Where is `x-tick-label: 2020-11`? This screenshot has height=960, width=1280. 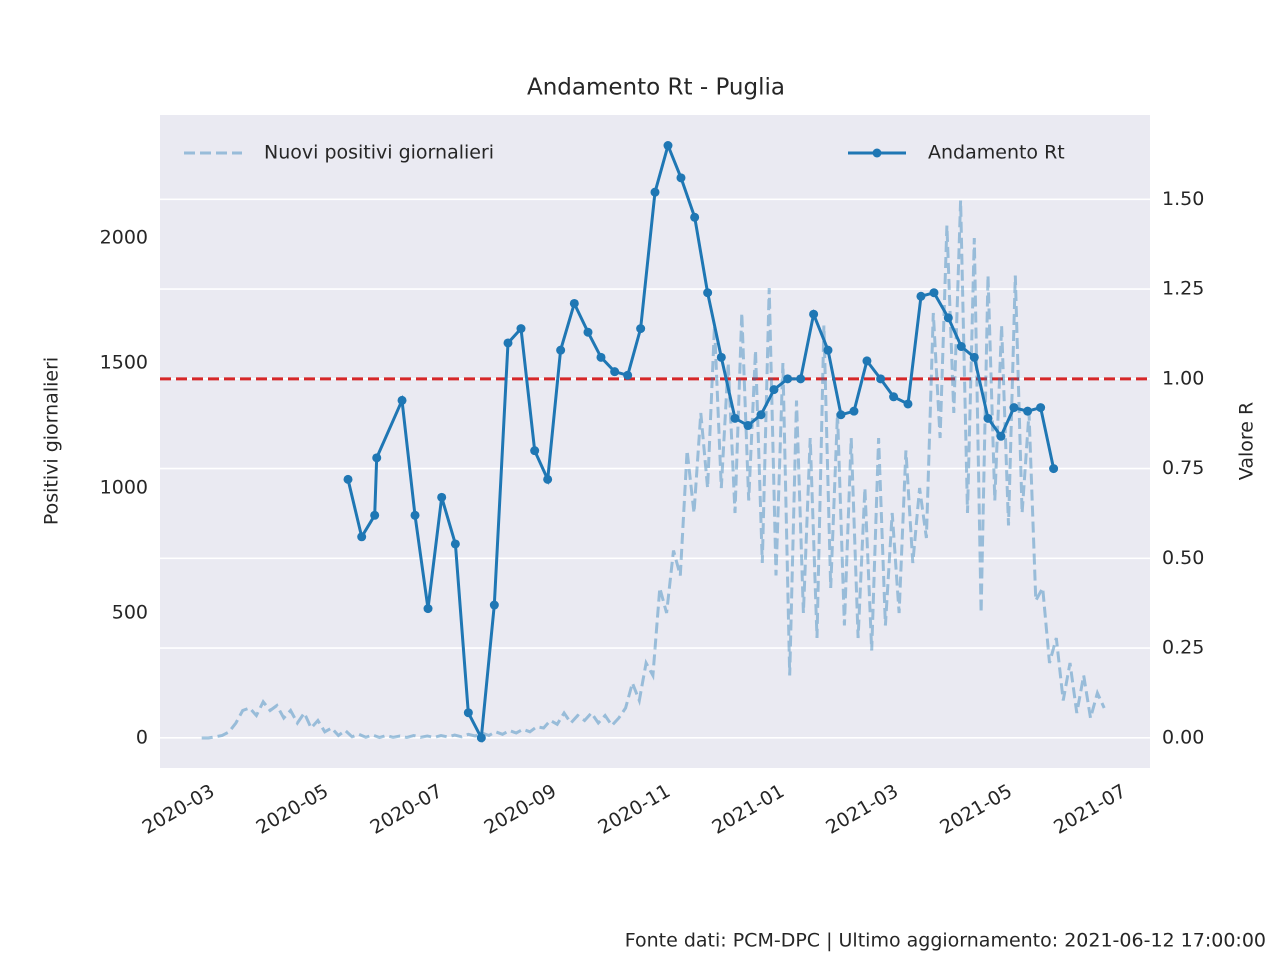
x-tick-label: 2020-11 is located at coordinates (634, 809).